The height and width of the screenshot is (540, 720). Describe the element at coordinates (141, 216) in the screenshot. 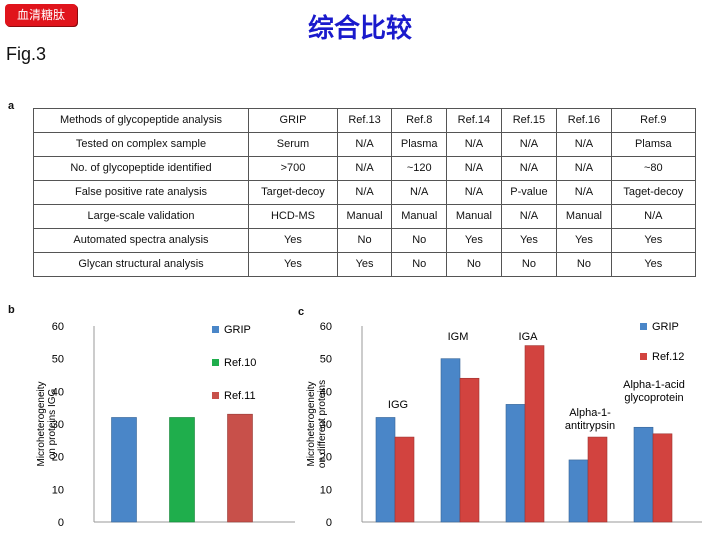

I see `row-label-cell: Large-scale validation` at that location.